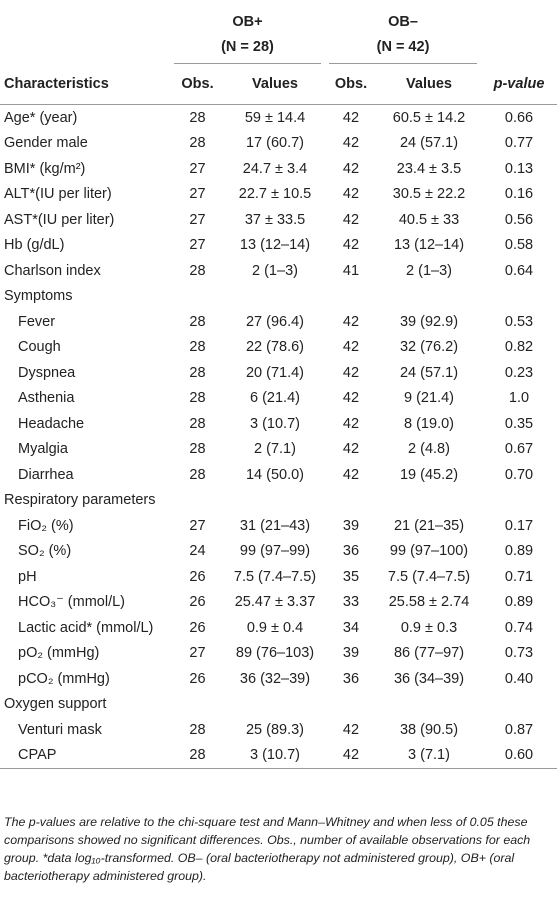  What do you see at coordinates (519, 117) in the screenshot?
I see `pvalue-cell: 0.66` at bounding box center [519, 117].